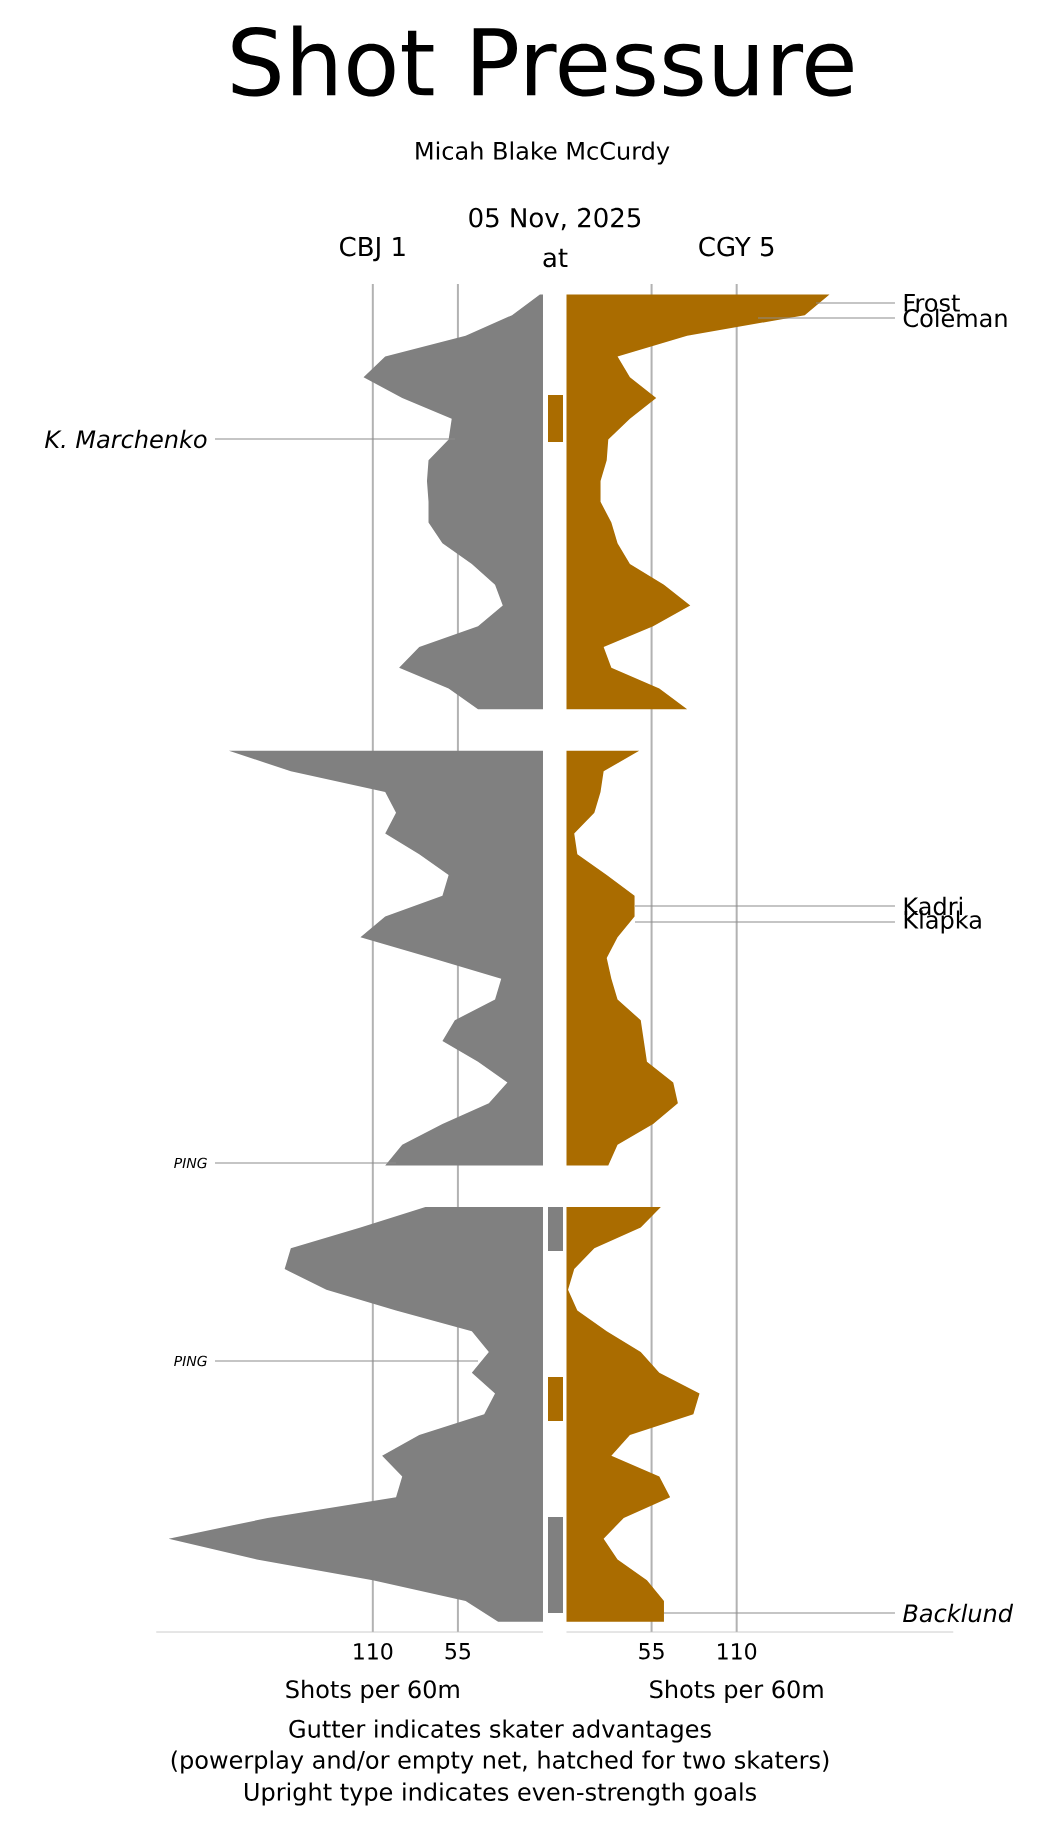  Describe the element at coordinates (500, 1762) in the screenshot. I see `text: (powerplay and/or empty net, hatched for two skaters)` at that location.